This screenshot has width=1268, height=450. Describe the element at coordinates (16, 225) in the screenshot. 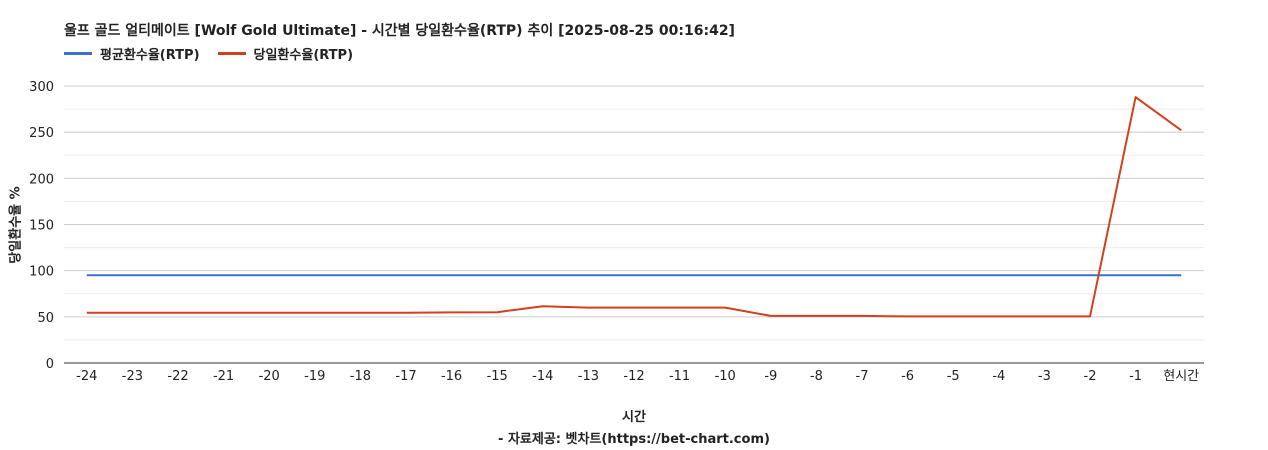

I see `y-axis-title: 당일환수율 %` at that location.